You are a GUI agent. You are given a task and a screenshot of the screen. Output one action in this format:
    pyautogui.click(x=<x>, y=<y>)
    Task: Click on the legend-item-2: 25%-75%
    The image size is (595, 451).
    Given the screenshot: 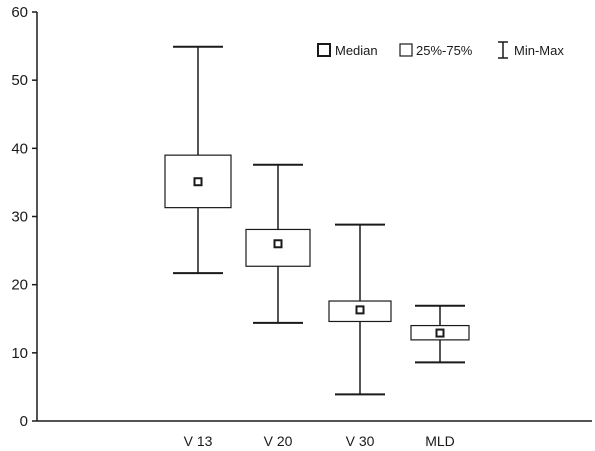 What is the action you would take?
    pyautogui.click(x=436, y=50)
    